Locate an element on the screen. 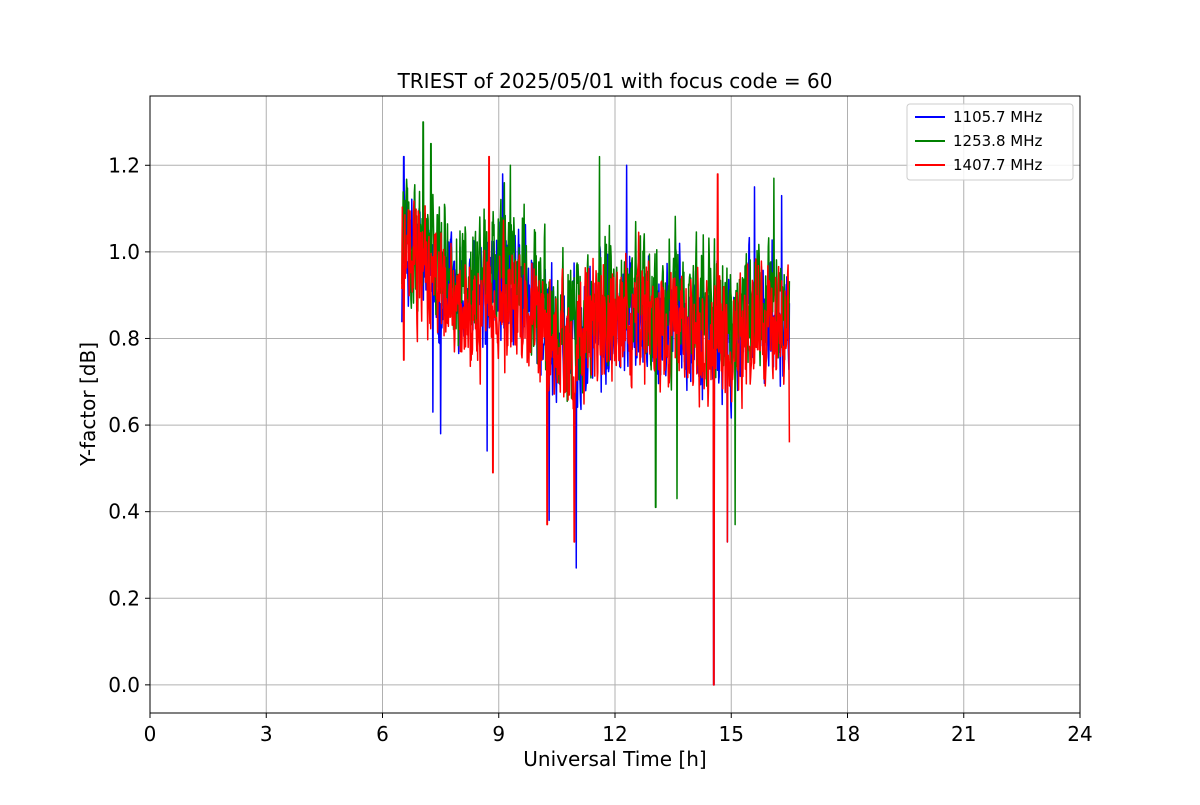  legend-label: 1407.7 MHz is located at coordinates (997, 165).